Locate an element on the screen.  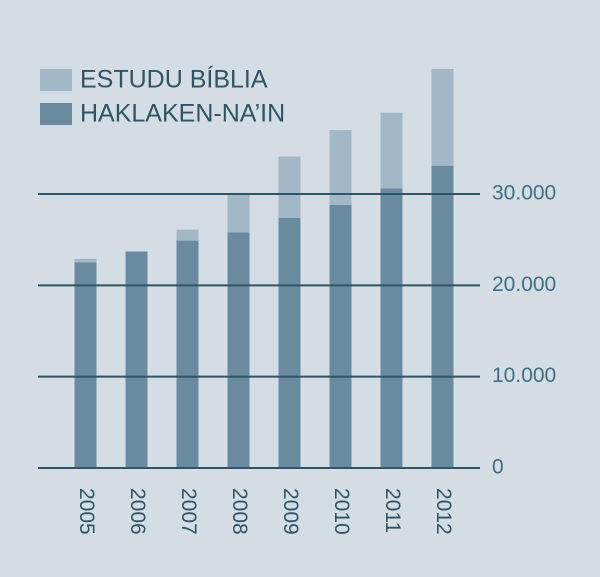
y-tick-label: 30.000 is located at coordinates (524, 193).